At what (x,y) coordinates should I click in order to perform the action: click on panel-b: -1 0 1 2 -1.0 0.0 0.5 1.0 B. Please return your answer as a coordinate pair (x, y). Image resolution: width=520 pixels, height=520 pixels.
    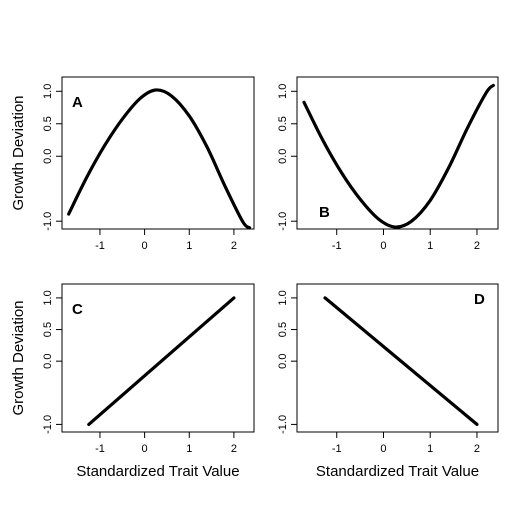
    Looking at the image, I should click on (388, 164).